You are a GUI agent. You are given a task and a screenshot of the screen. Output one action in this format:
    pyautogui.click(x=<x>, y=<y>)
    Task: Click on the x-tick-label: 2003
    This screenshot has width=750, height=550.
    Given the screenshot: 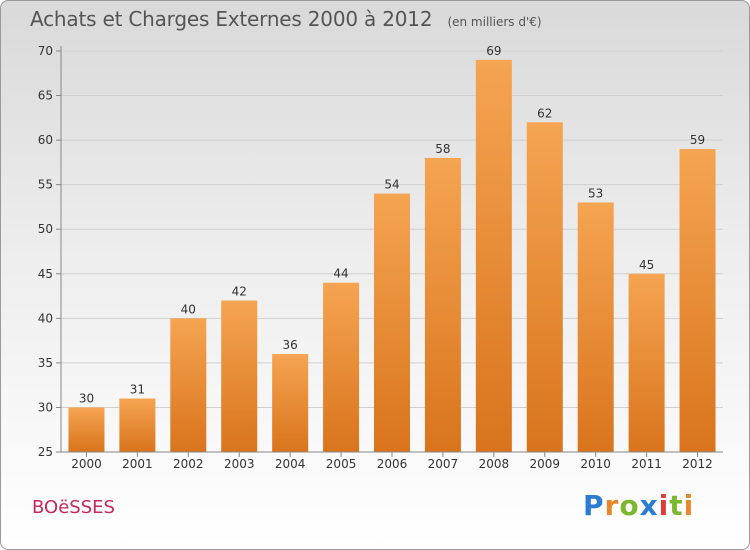 What is the action you would take?
    pyautogui.click(x=239, y=464)
    